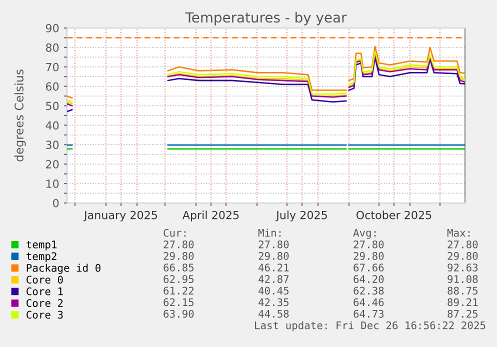 This screenshot has width=497, height=347. What do you see at coordinates (458, 233) in the screenshot?
I see `text: Max:` at bounding box center [458, 233].